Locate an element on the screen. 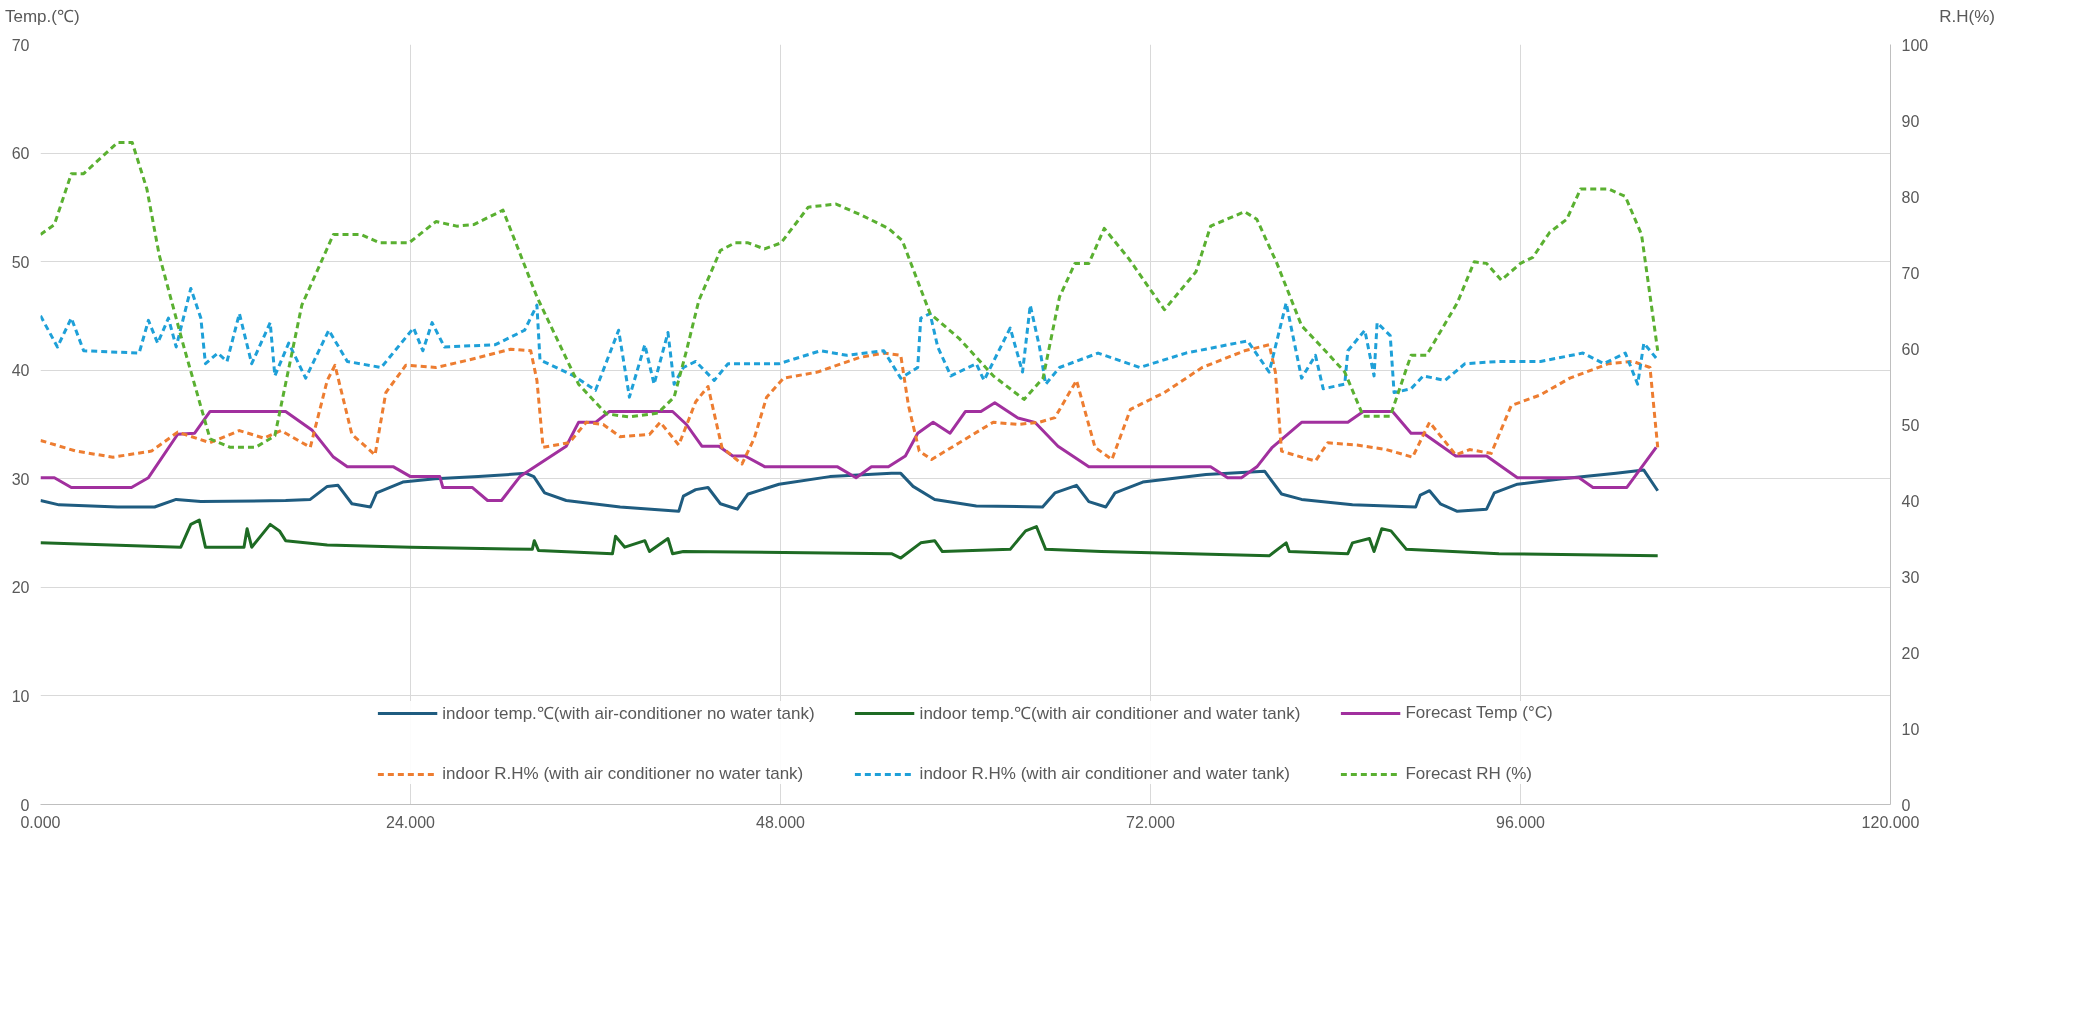  y2-tick-label: 40 is located at coordinates (1910, 501).